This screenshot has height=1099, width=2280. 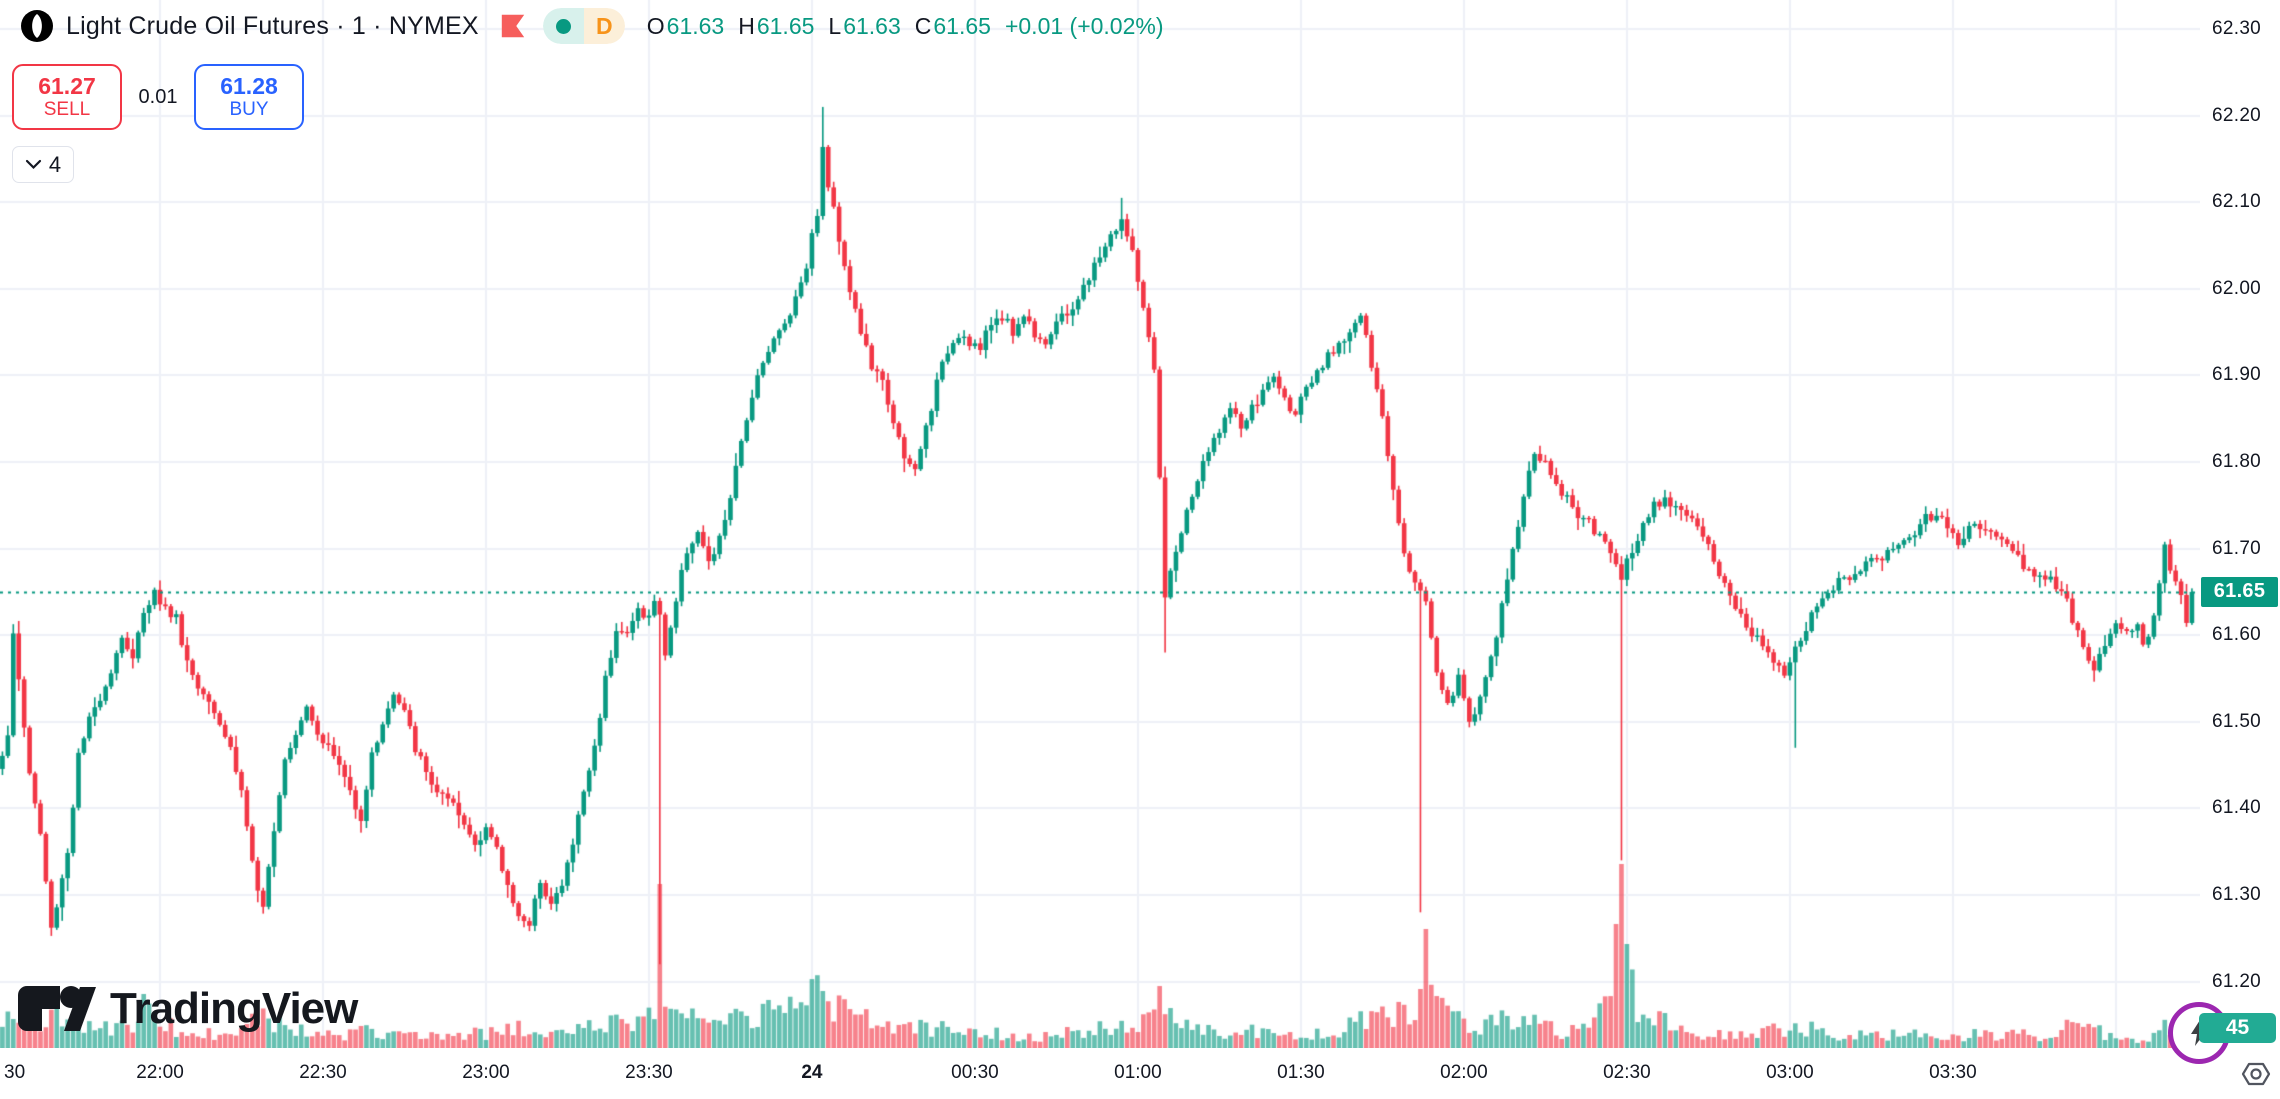 I want to click on tradingview-wordmark: TradingView, so click(x=234, y=1008).